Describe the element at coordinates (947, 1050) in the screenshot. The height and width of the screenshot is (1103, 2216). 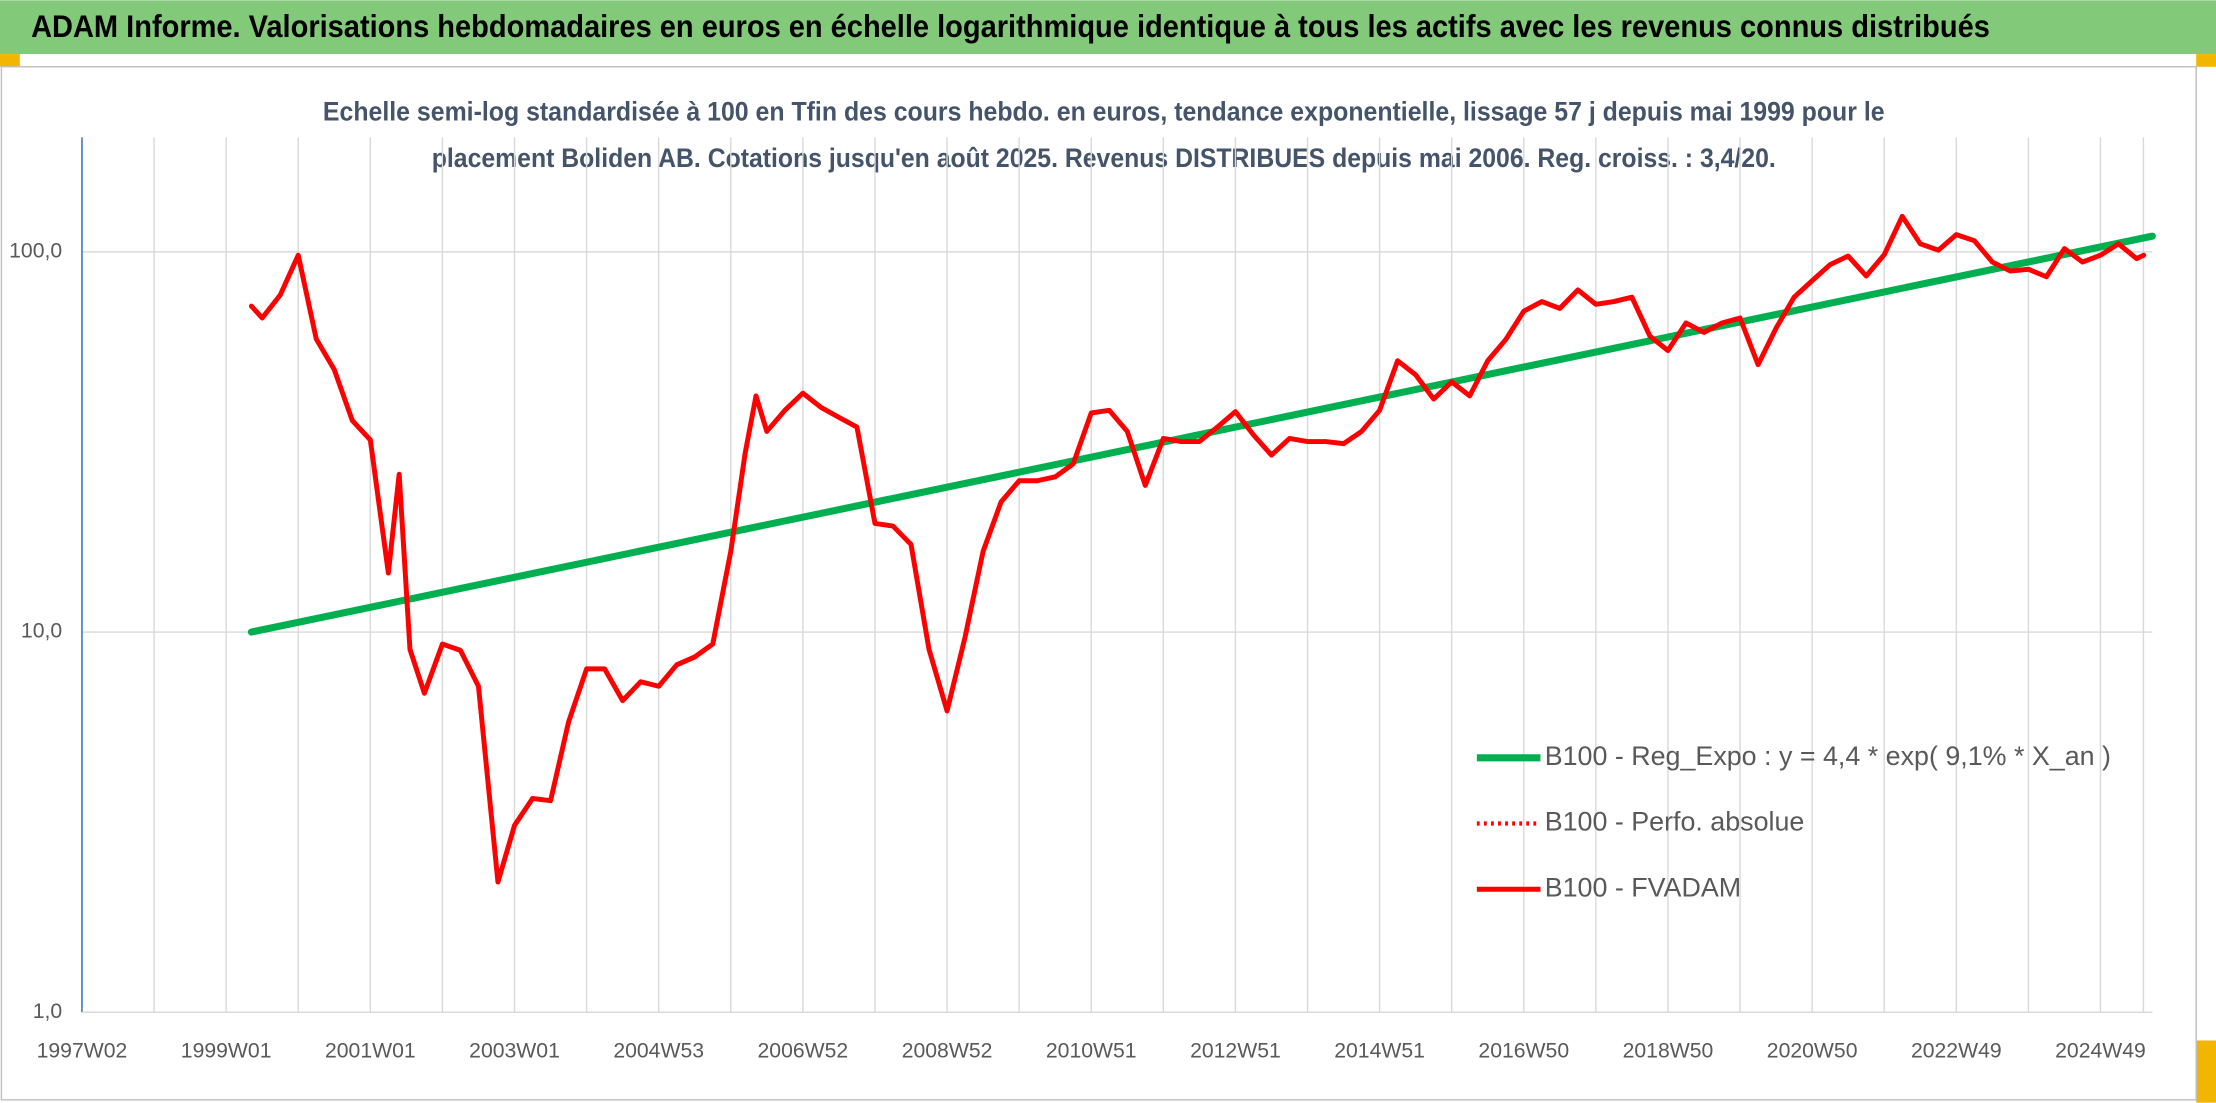
I see `x-tick-label: 2008W52` at that location.